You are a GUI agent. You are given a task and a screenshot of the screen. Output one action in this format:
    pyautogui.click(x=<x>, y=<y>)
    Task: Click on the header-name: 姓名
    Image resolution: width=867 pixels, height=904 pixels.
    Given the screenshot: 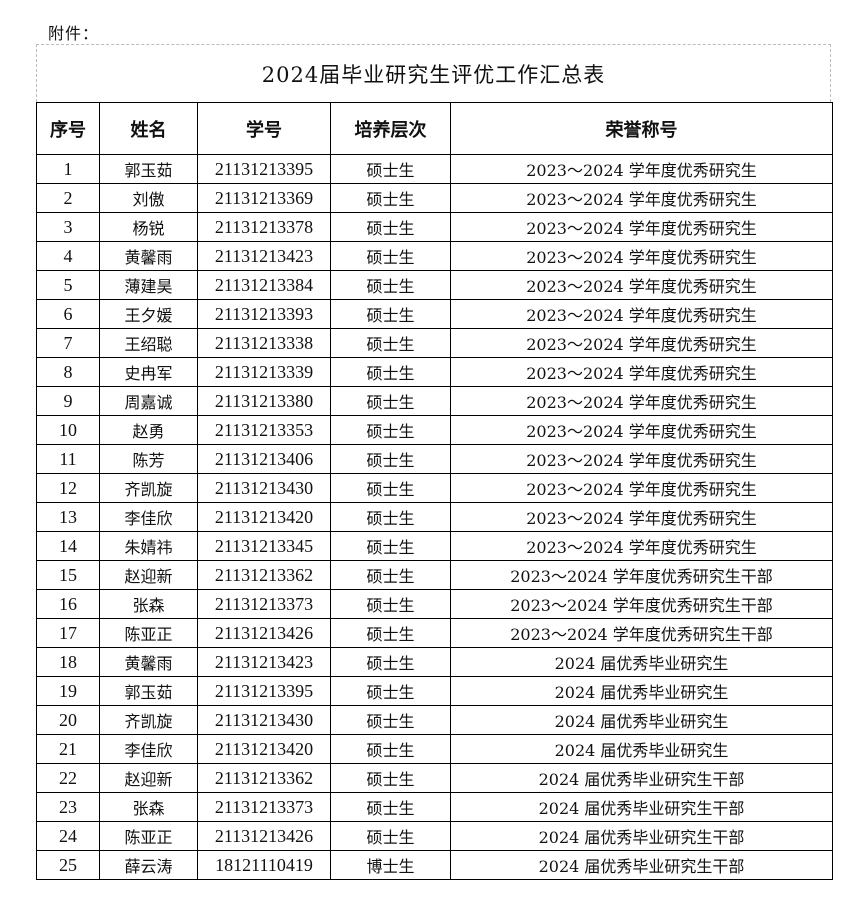 What is the action you would take?
    pyautogui.click(x=148, y=128)
    